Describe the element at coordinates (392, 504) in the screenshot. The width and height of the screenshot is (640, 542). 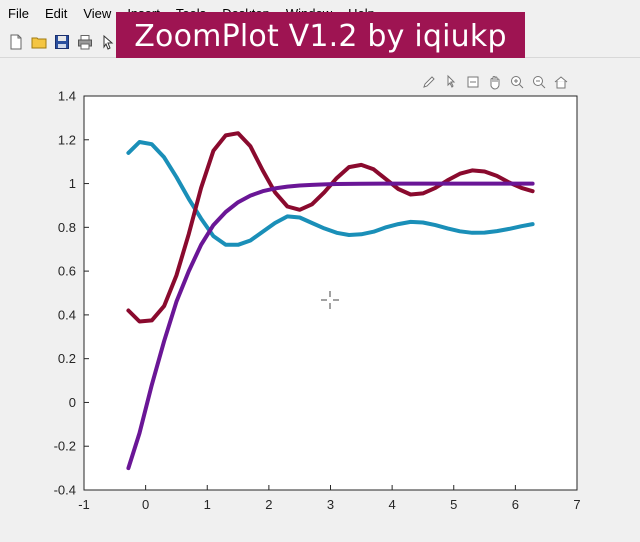
I see `x-tick-label: 4` at that location.